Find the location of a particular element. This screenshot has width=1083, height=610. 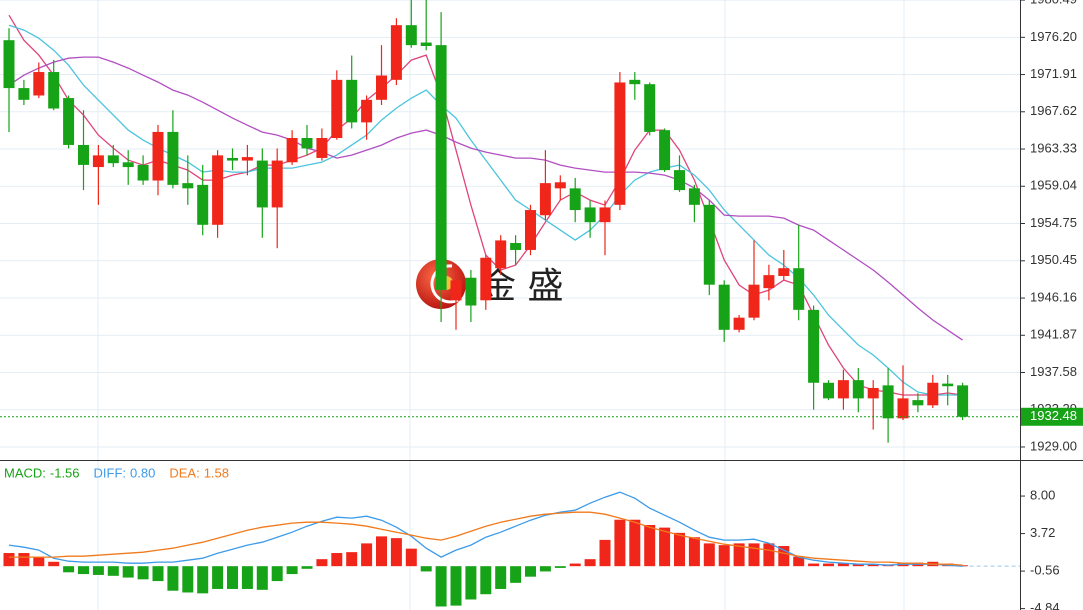

y-tick-label: 1963.33 is located at coordinates (1053, 147).